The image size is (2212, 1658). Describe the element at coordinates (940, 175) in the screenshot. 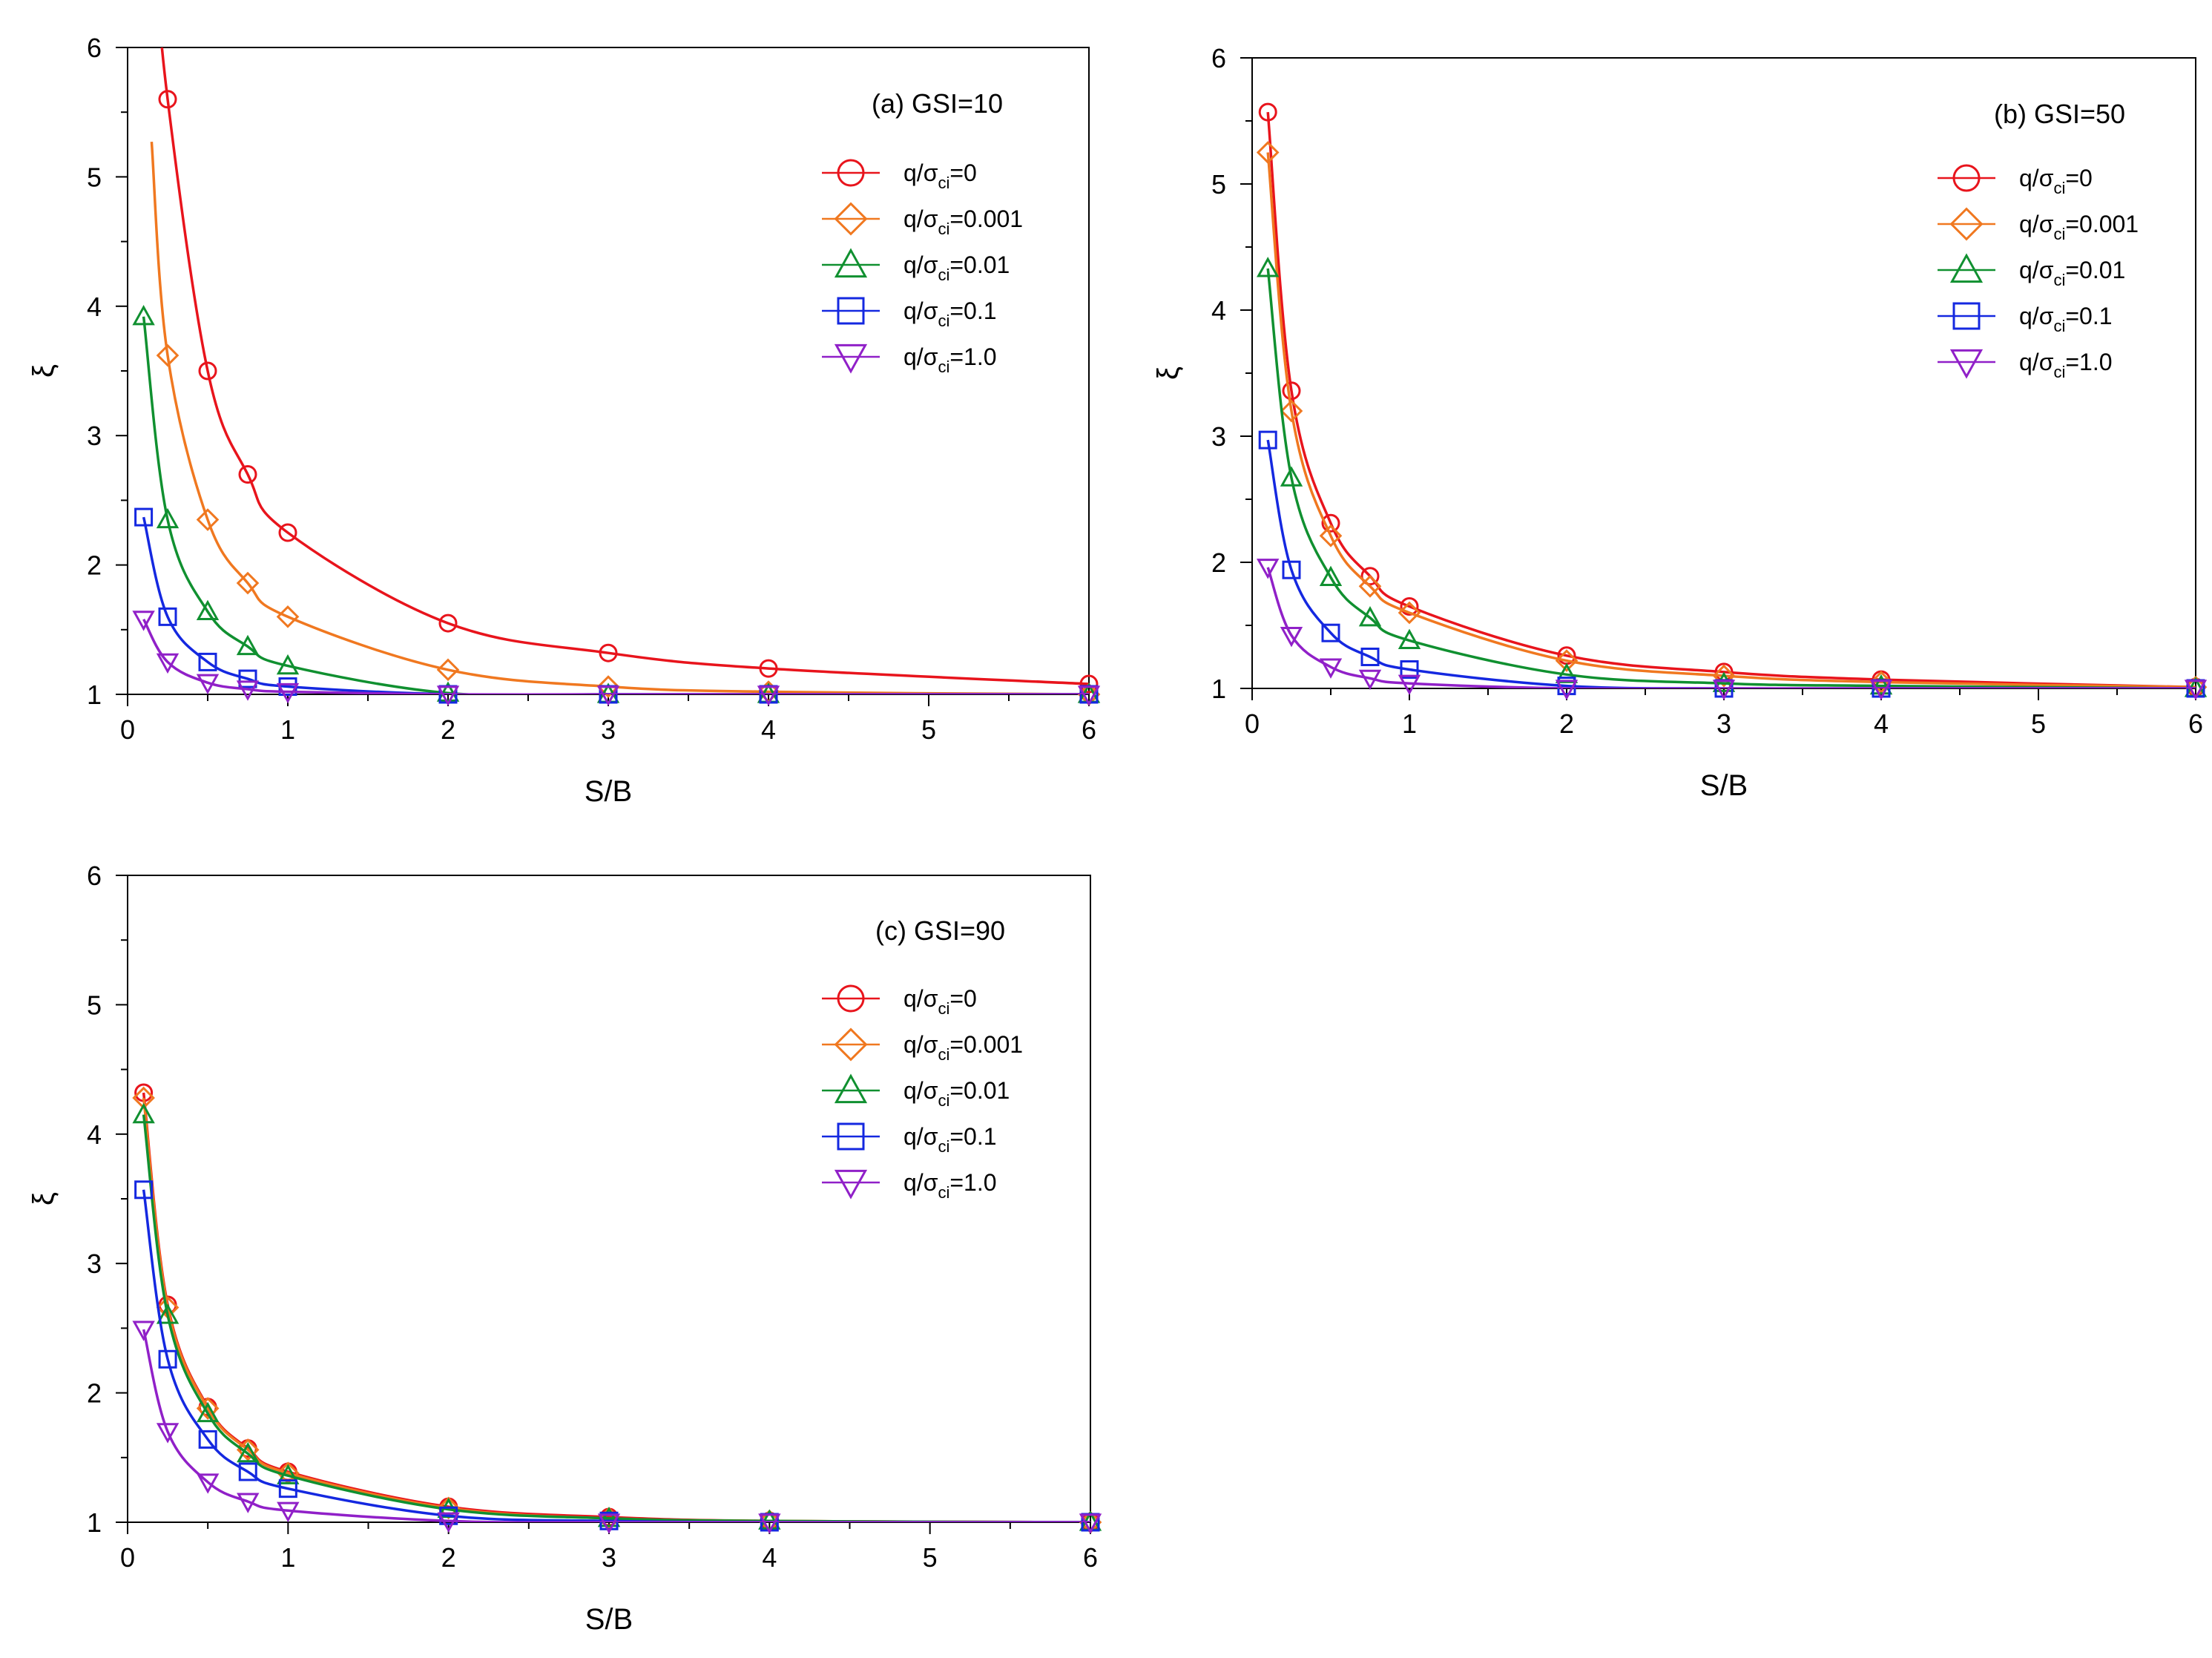

I see `chart-0-legend-label: q/σci=0` at that location.